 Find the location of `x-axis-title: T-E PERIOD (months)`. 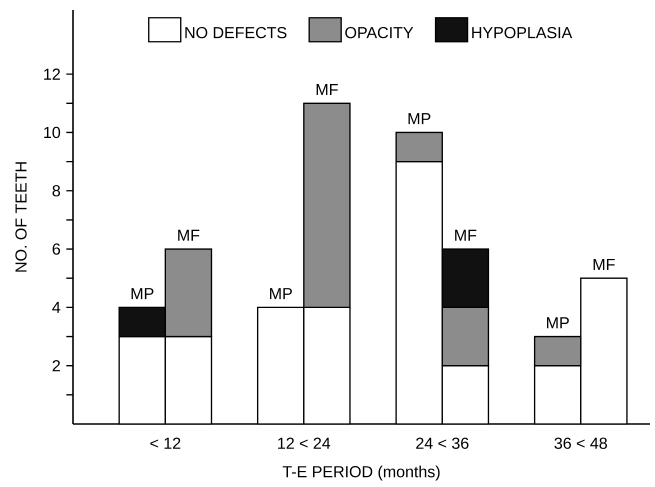

x-axis-title: T-E PERIOD (months) is located at coordinates (361, 473).